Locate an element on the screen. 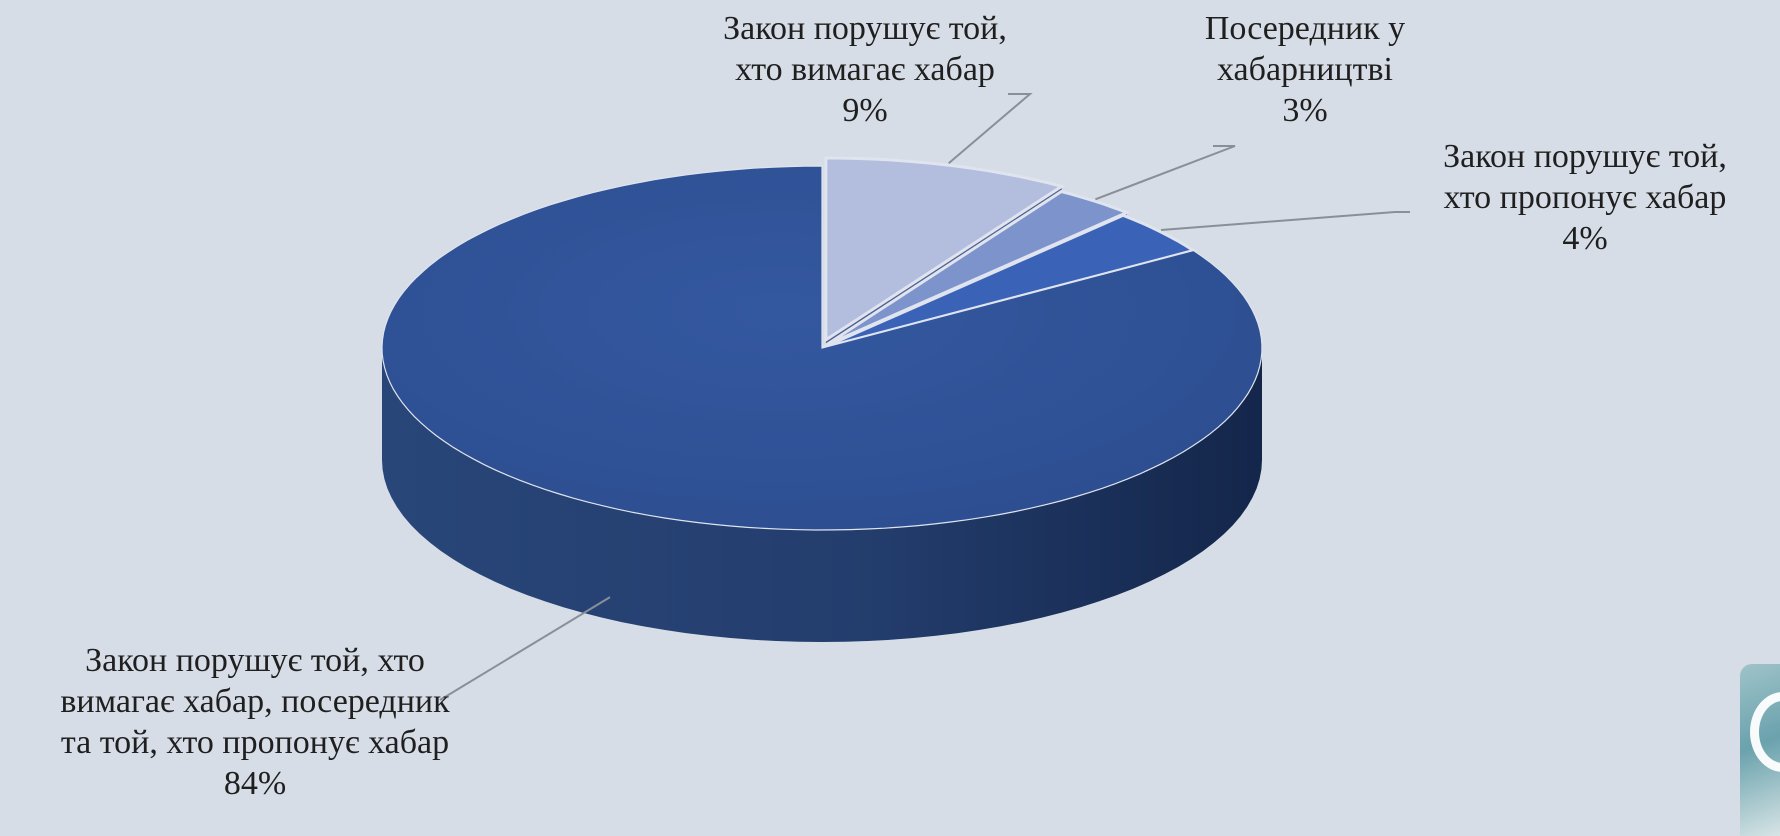  data-label-line: вимагає хабар, посередник is located at coordinates (255, 701).